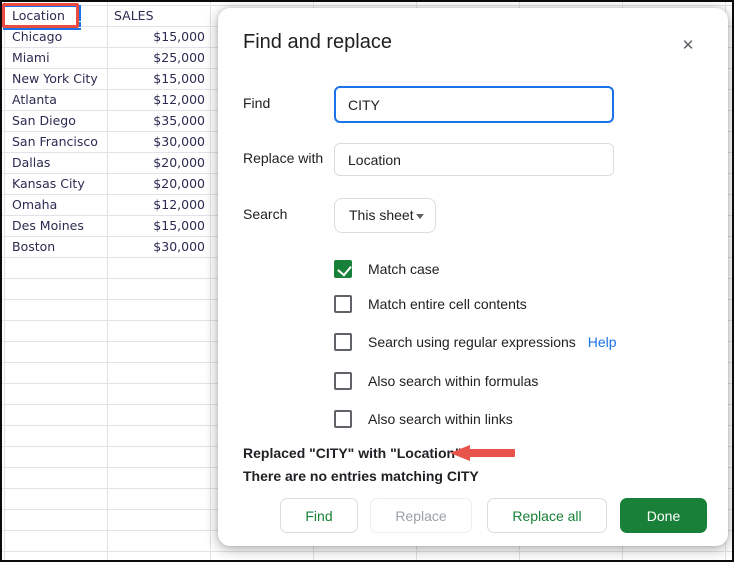  I want to click on regex-checkbox, so click(343, 342).